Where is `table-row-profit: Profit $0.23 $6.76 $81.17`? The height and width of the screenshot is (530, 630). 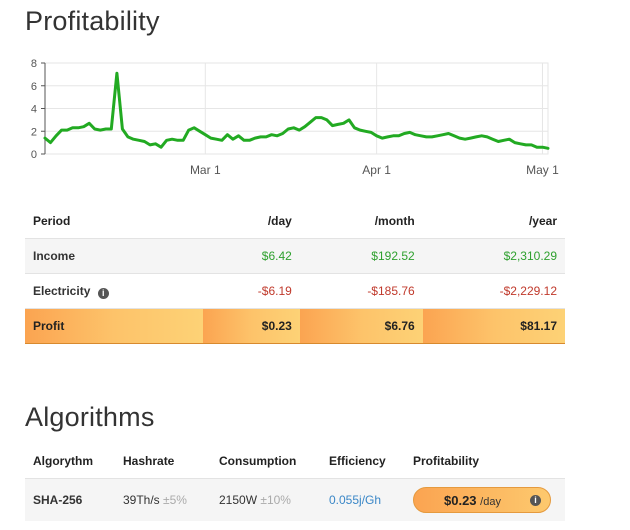 table-row-profit: Profit $0.23 $6.76 $81.17 is located at coordinates (295, 326).